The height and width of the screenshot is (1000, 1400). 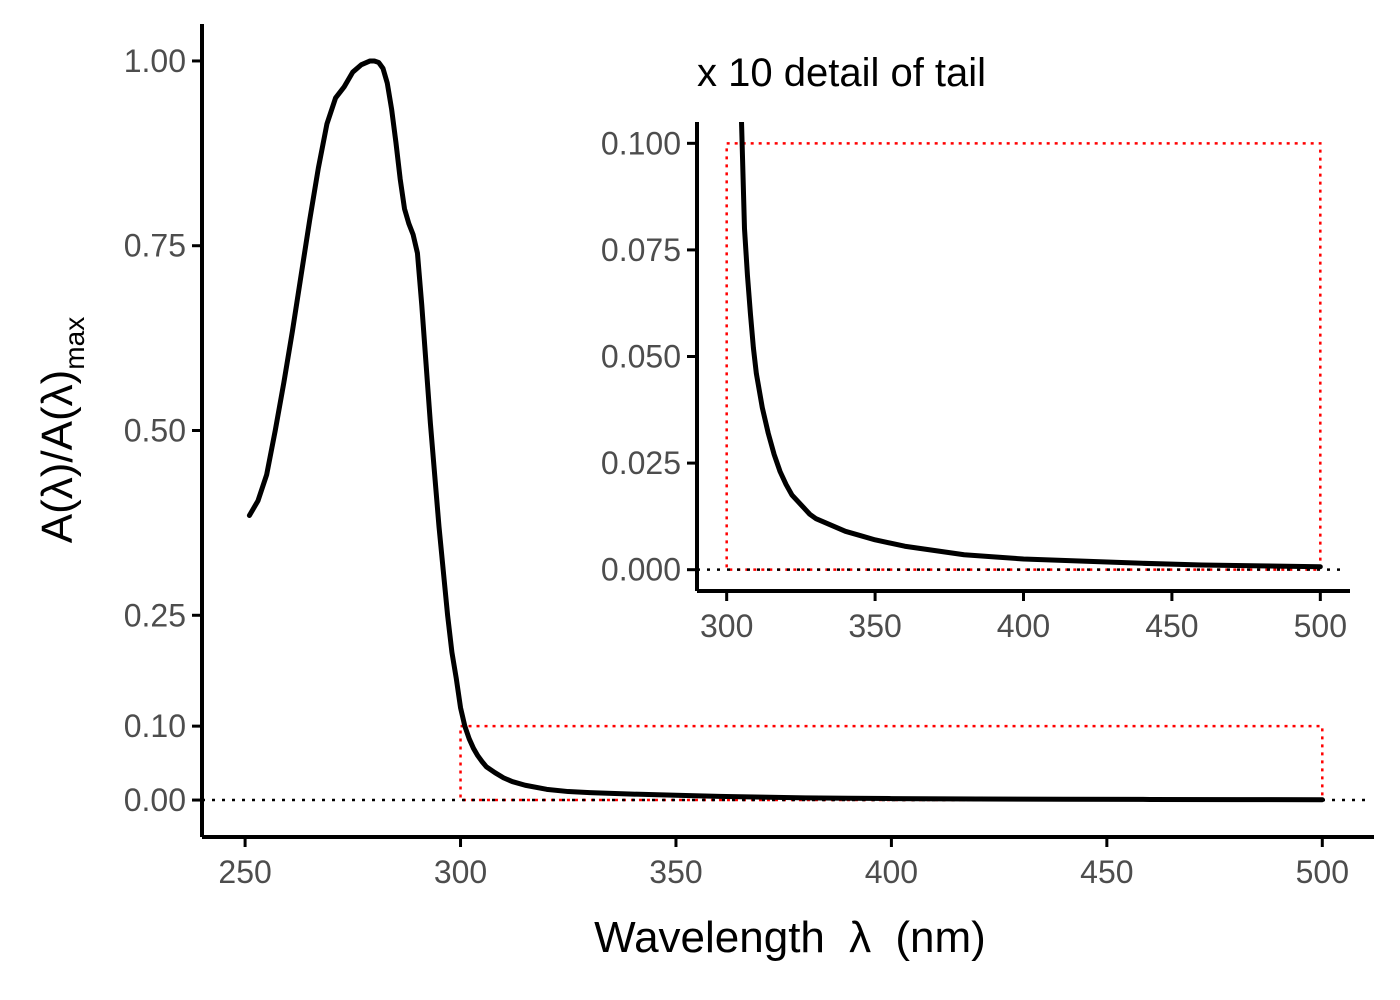 I want to click on main-zoom-rect, so click(x=891, y=763).